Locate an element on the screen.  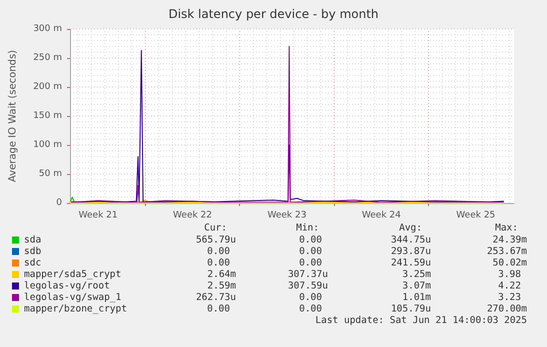
y-tick-label: 300 m is located at coordinates (47, 29).